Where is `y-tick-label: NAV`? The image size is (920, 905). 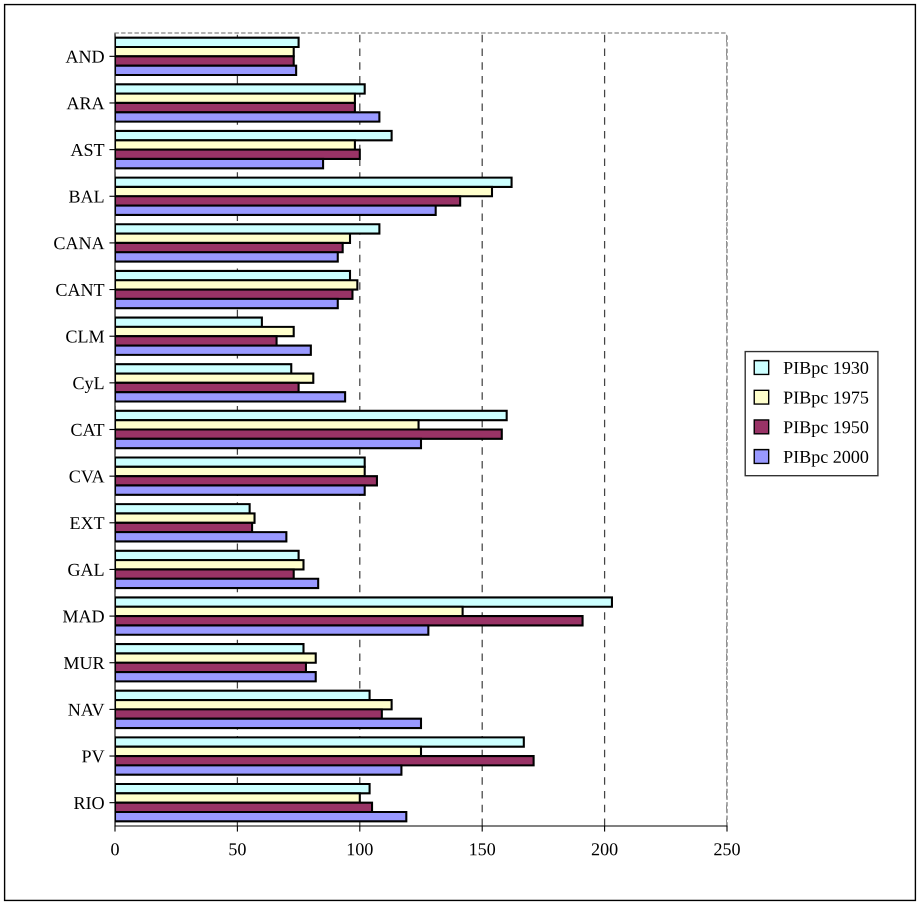 y-tick-label: NAV is located at coordinates (86, 710).